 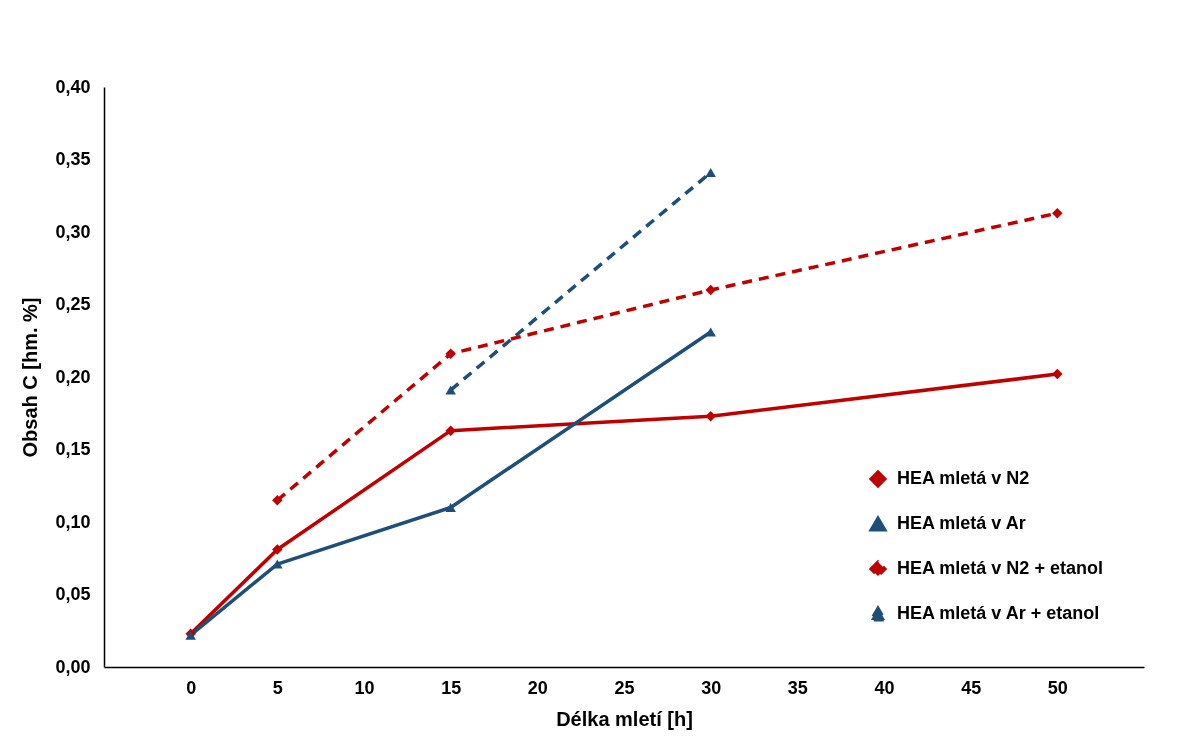 What do you see at coordinates (711, 687) in the screenshot?
I see `x-tick-label: 30` at bounding box center [711, 687].